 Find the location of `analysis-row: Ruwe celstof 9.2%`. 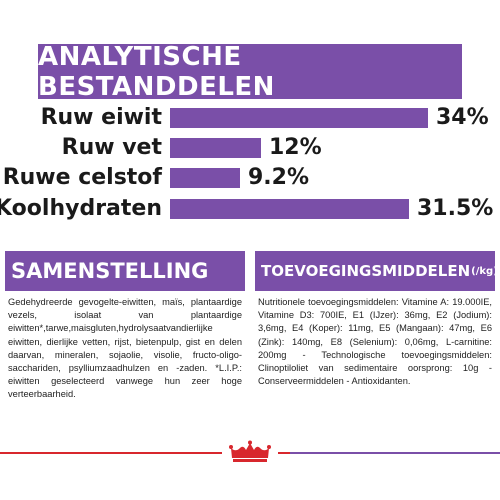

analysis-row: Ruwe celstof 9.2% is located at coordinates (250, 178).